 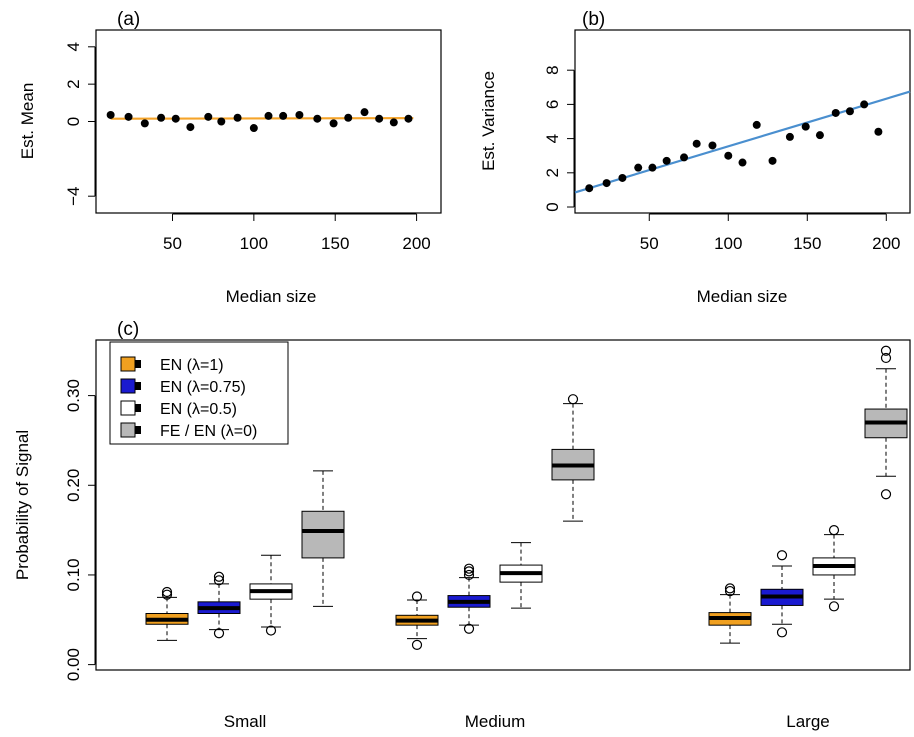 I want to click on y-axis-label: Probability of Signal, so click(x=22, y=505).